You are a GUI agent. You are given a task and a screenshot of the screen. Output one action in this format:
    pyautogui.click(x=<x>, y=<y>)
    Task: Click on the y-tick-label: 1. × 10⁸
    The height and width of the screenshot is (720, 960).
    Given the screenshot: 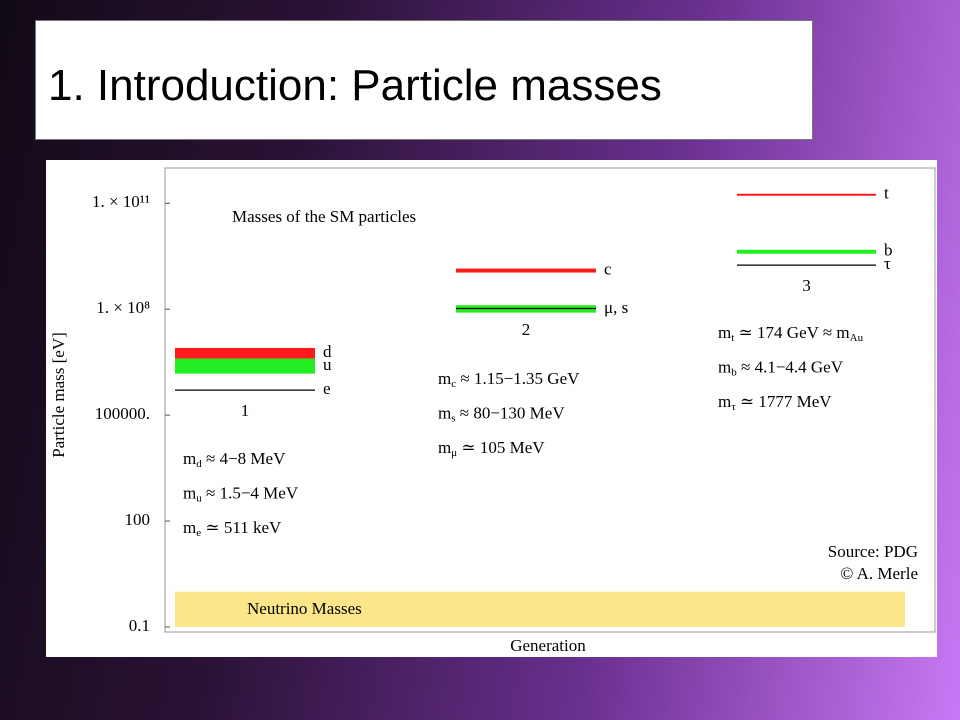 What is the action you would take?
    pyautogui.click(x=123, y=307)
    